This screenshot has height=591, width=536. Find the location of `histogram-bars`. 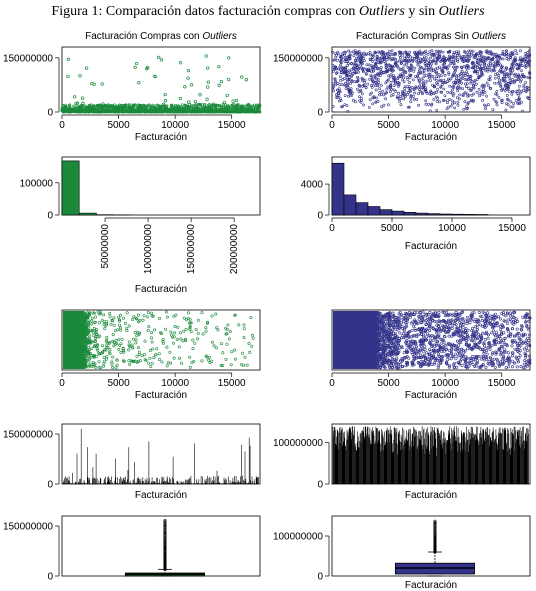

histogram-bars is located at coordinates (96, 188).